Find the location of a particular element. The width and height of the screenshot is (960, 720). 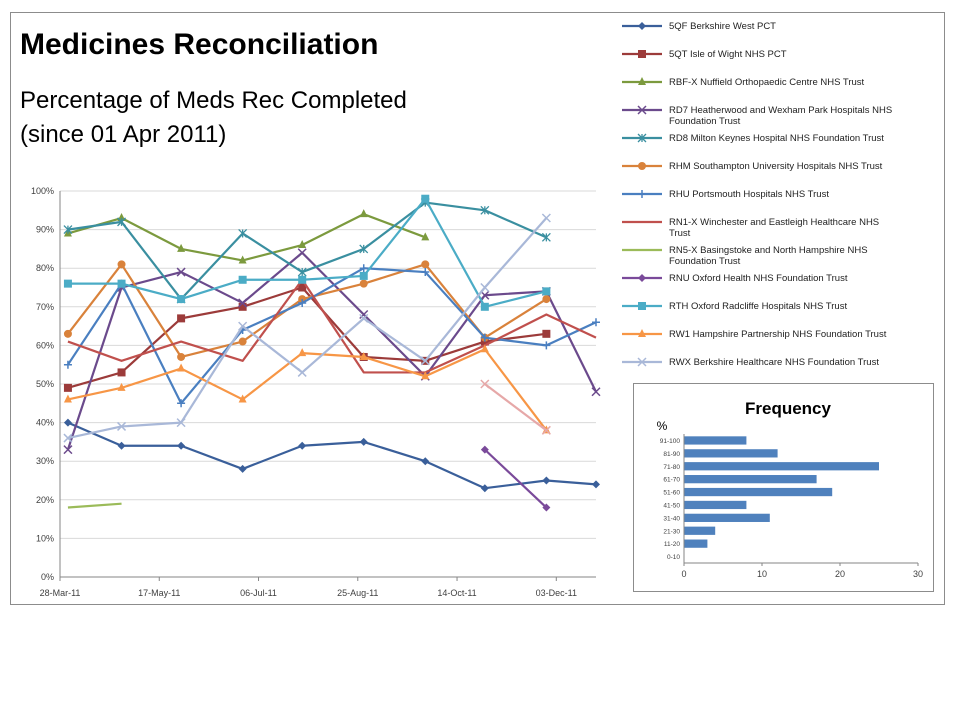

series-line-rn5-x is located at coordinates (94, 505).